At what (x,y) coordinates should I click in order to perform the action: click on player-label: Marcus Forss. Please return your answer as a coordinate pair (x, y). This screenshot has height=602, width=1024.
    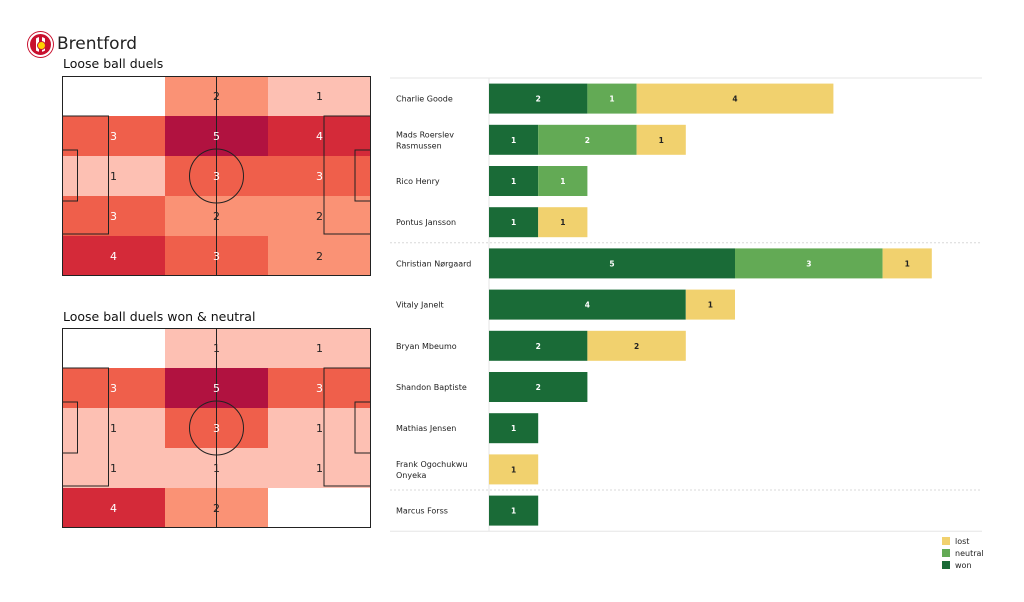
    Looking at the image, I should click on (422, 511).